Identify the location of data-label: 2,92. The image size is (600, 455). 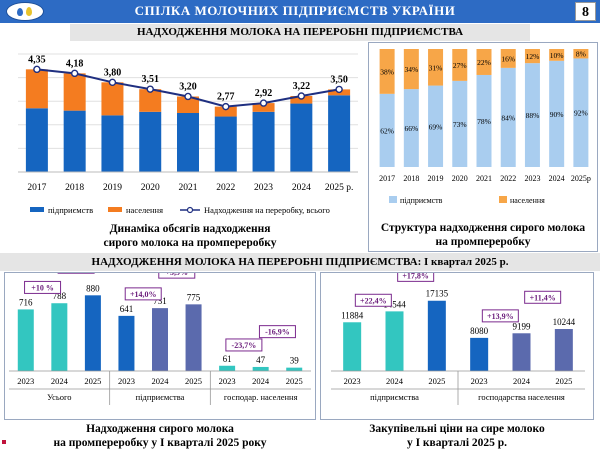
(264, 93).